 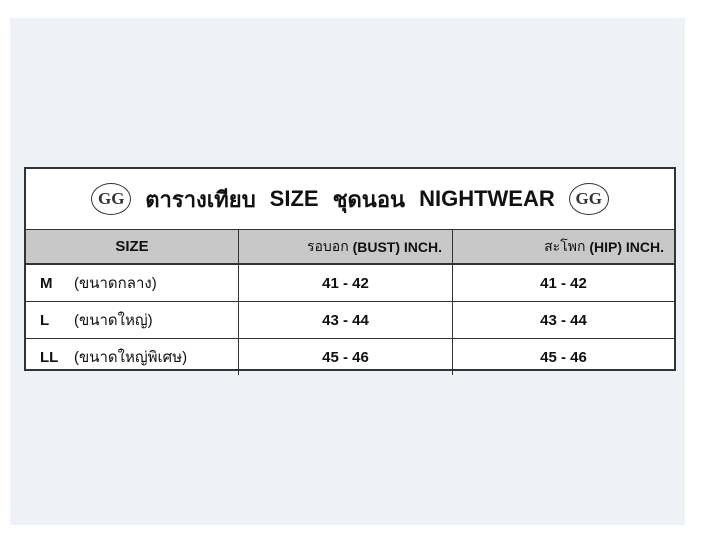 What do you see at coordinates (369, 199) in the screenshot?
I see `title-thai-middle: ชุดนอน` at bounding box center [369, 199].